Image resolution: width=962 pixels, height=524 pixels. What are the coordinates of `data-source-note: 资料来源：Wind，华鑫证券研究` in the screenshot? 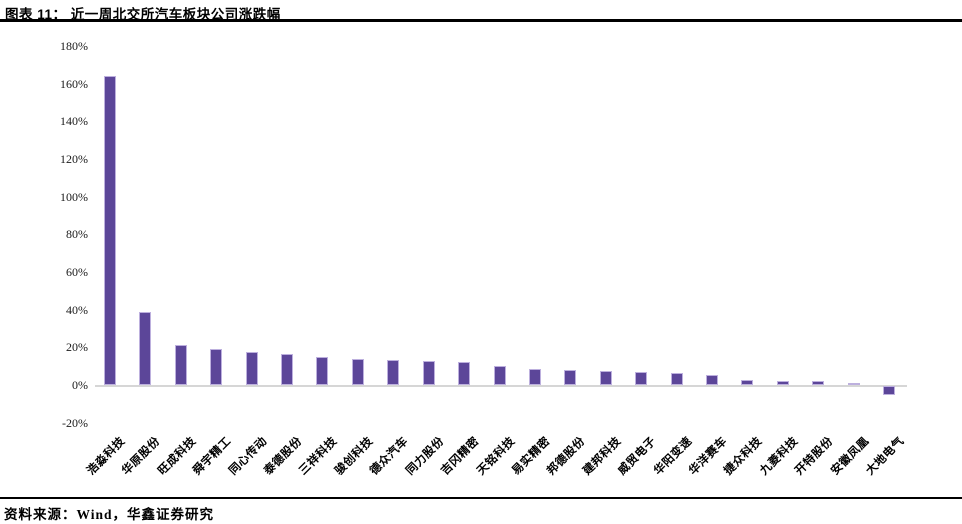 It's located at (109, 514).